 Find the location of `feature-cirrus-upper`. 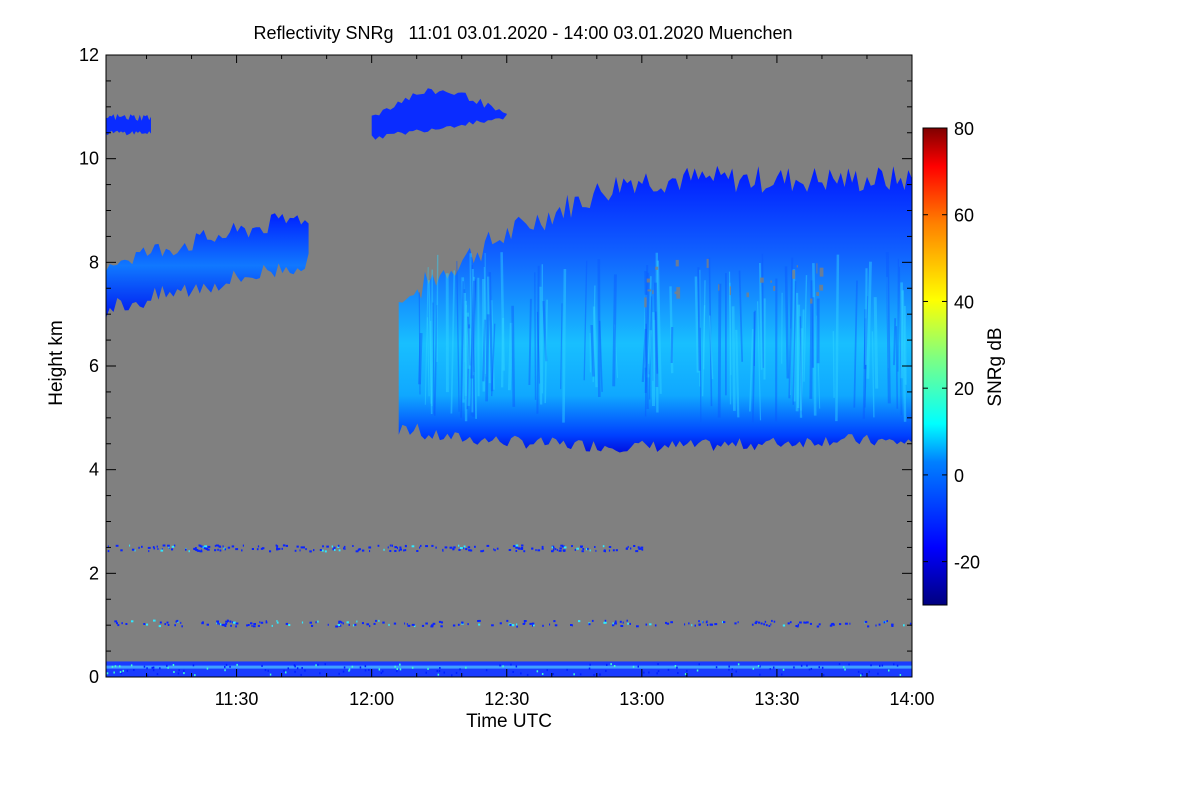

feature-cirrus-upper is located at coordinates (439, 114).